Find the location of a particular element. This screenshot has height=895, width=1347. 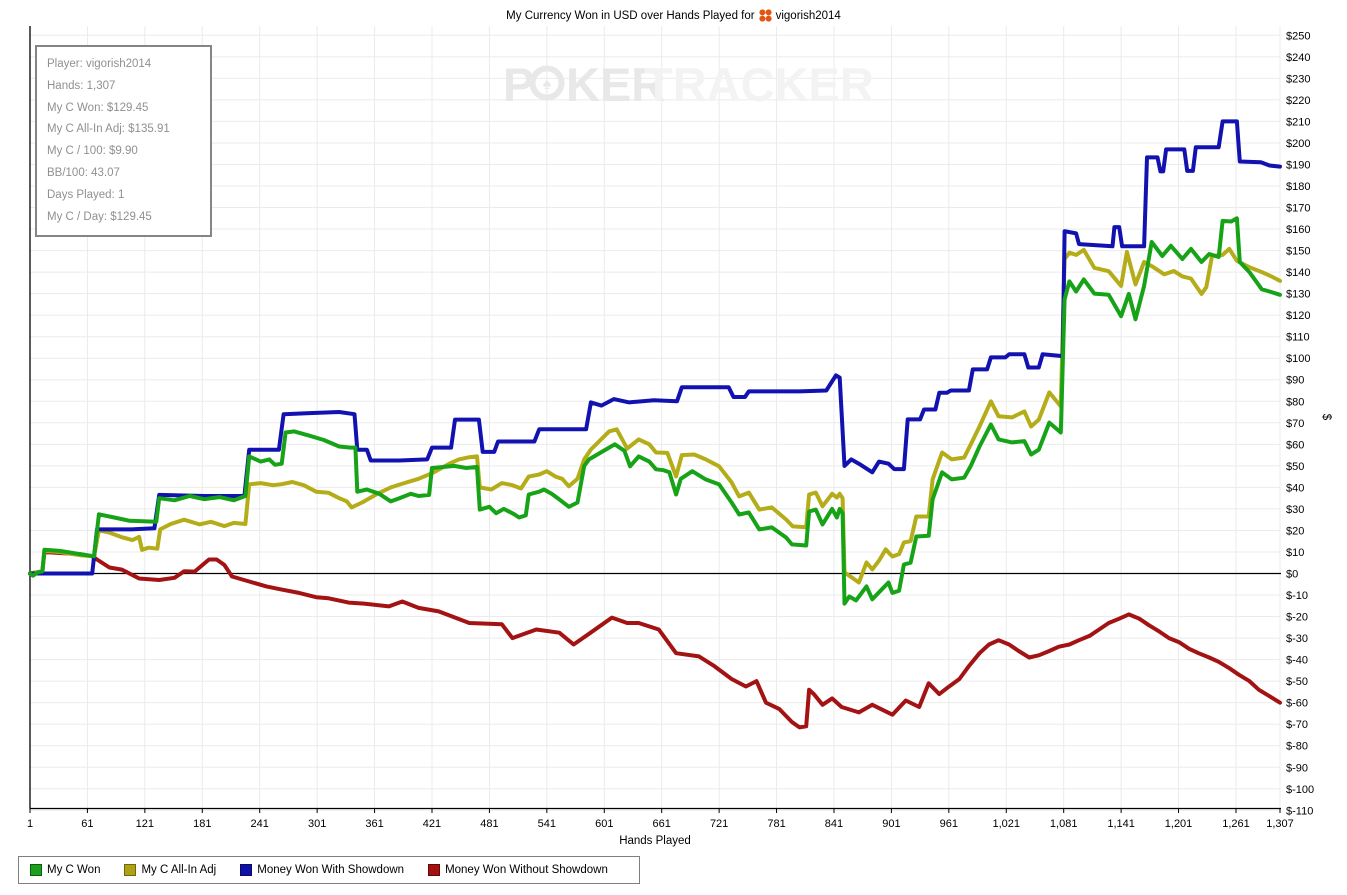

info-my-c-per-day: My C / Day: $129.45 is located at coordinates (99, 216).